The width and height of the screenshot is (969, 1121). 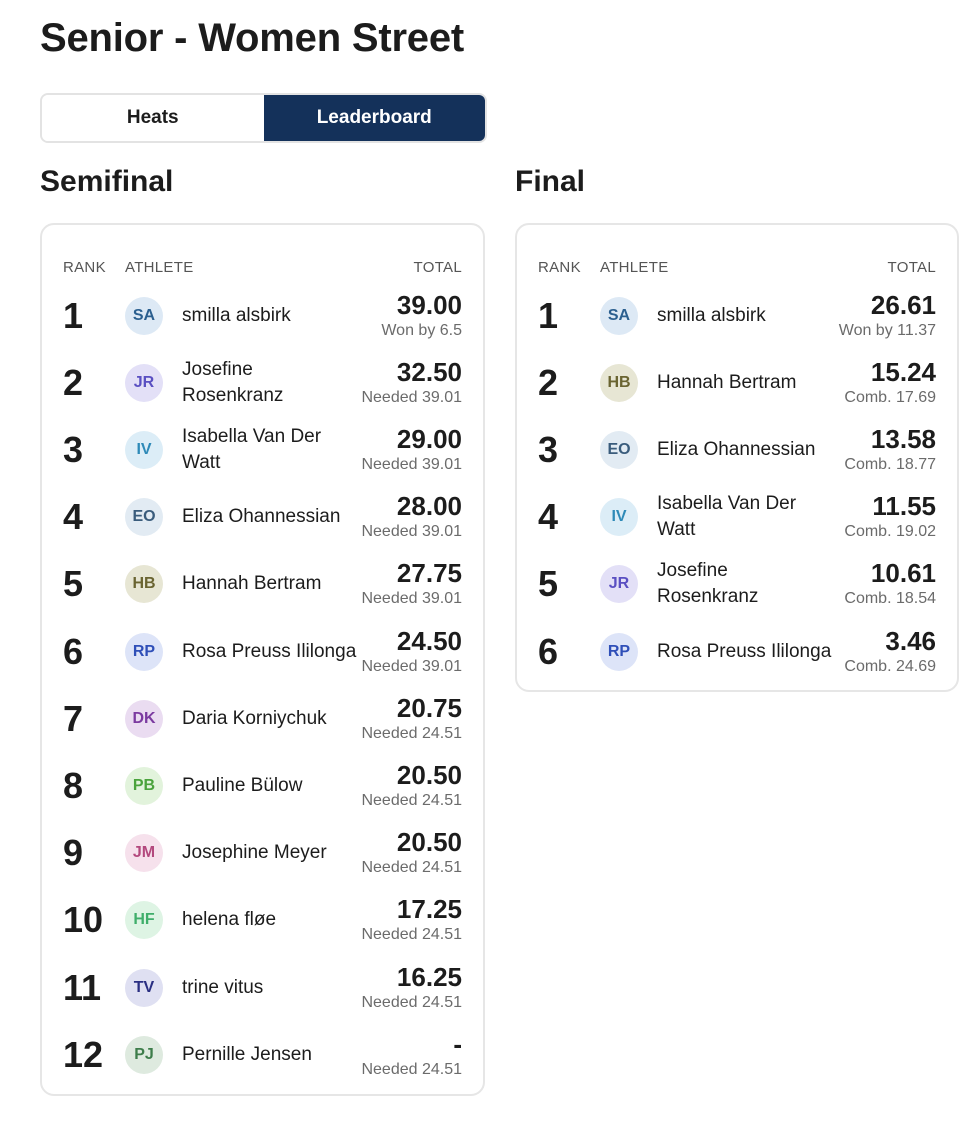 I want to click on score-note: Won by 6.5, so click(x=421, y=330).